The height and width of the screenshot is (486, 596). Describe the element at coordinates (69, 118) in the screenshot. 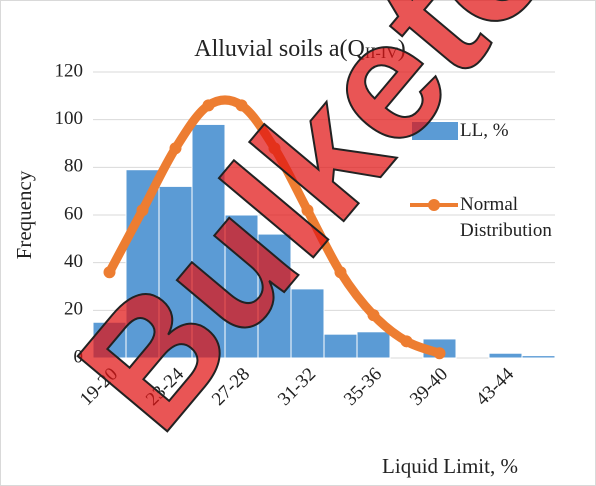

I see `y-tick-label: 100` at that location.